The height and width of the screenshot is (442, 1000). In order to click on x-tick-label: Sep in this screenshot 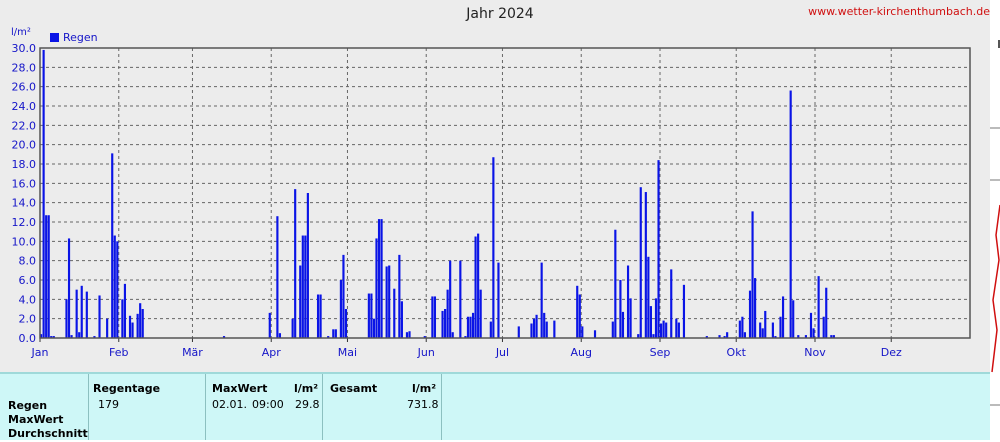, I will do `click(660, 352)`.